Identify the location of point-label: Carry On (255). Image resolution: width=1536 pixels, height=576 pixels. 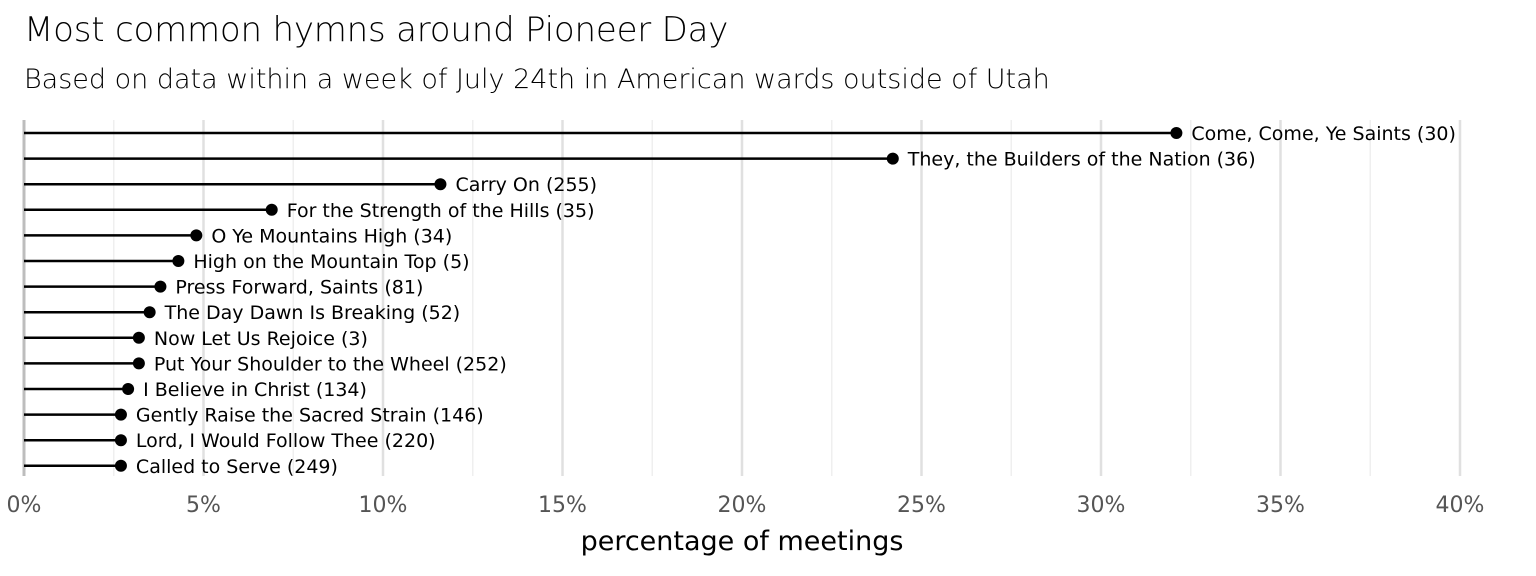
(526, 185).